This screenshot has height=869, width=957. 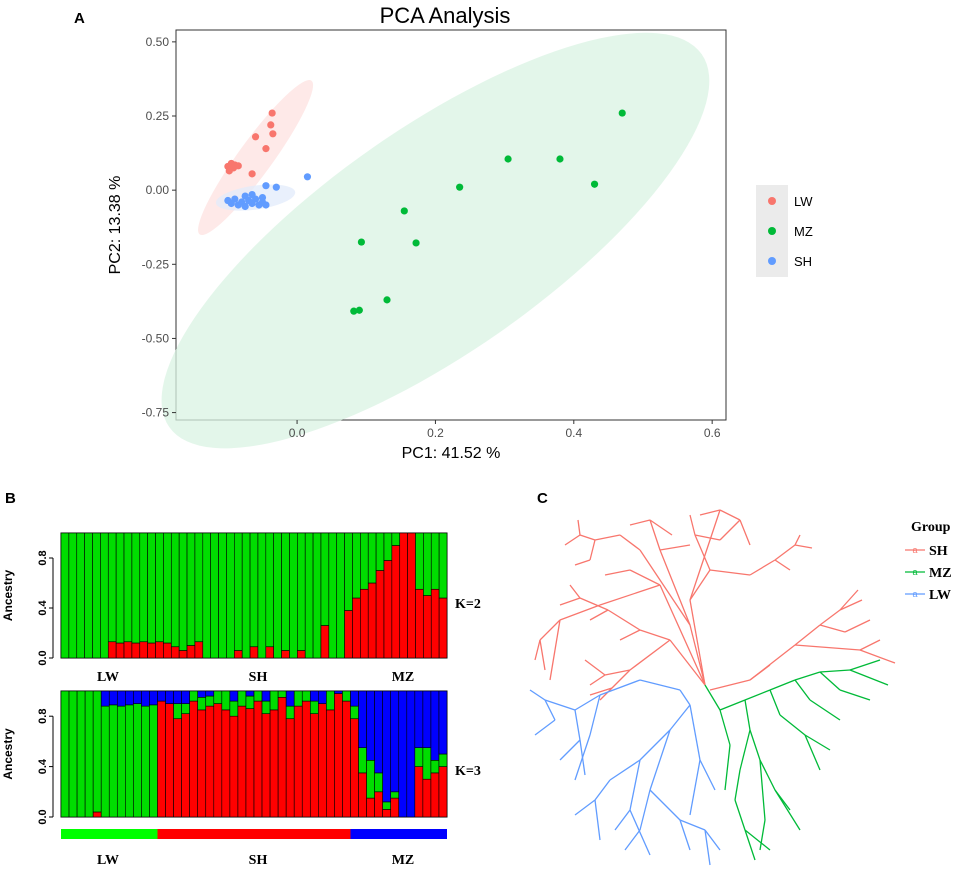 What do you see at coordinates (8, 595) in the screenshot?
I see `ancestry-y-label: Ancestry` at bounding box center [8, 595].